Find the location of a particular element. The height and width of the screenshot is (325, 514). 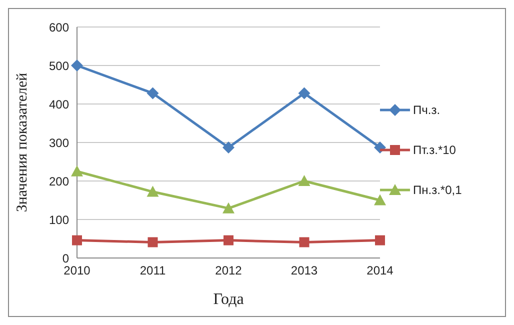

y-tick-label: 200 is located at coordinates (59, 181).